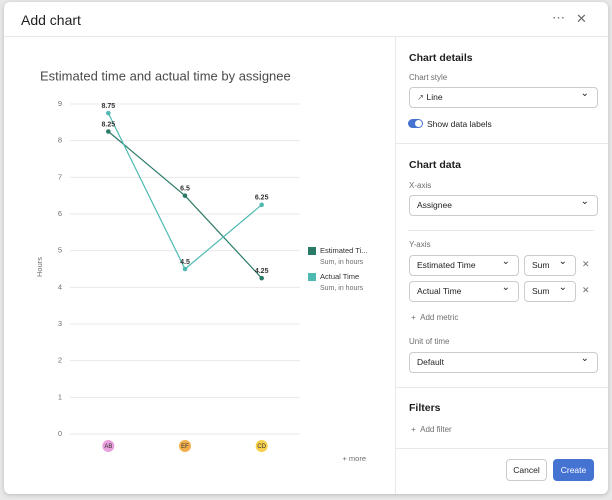 This screenshot has height=500, width=612. I want to click on select-value: Assignee, so click(434, 205).